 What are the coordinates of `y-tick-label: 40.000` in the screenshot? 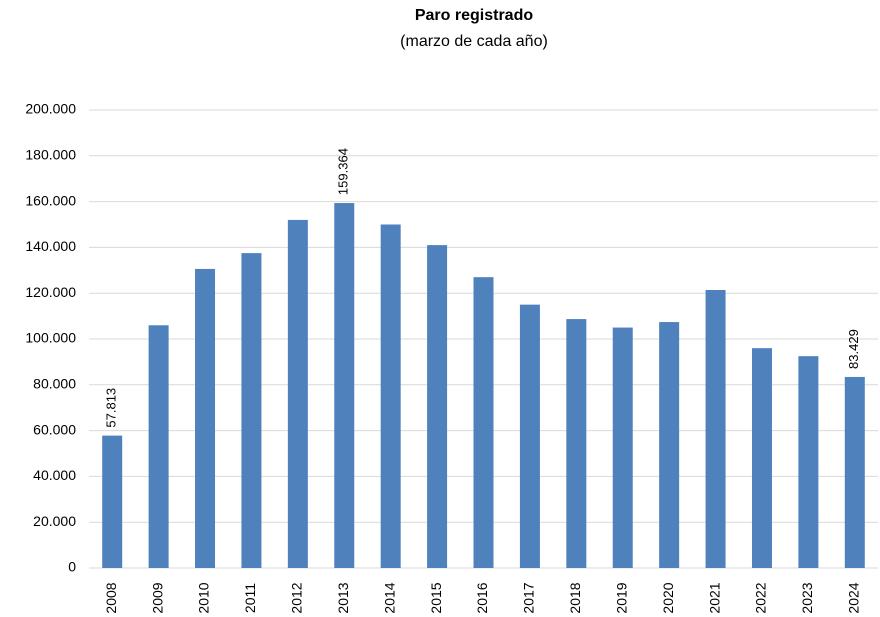 It's located at (54, 475).